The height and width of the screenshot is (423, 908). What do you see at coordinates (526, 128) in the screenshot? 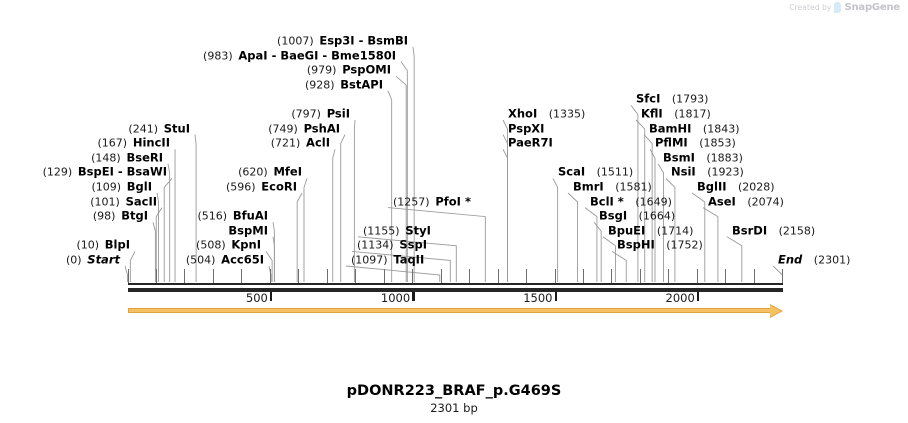
I see `restriction-site-label-pspxi: PspXI` at bounding box center [526, 128].